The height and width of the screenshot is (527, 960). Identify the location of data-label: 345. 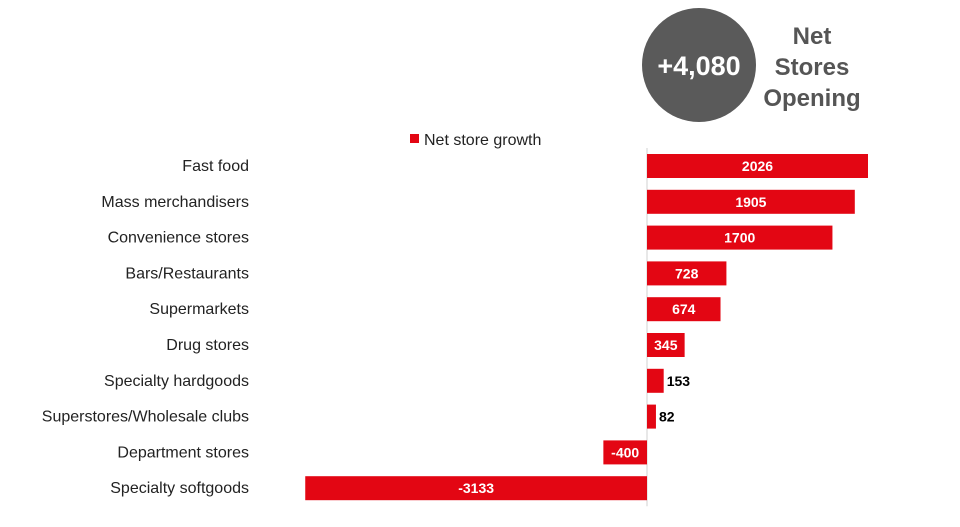
(666, 345).